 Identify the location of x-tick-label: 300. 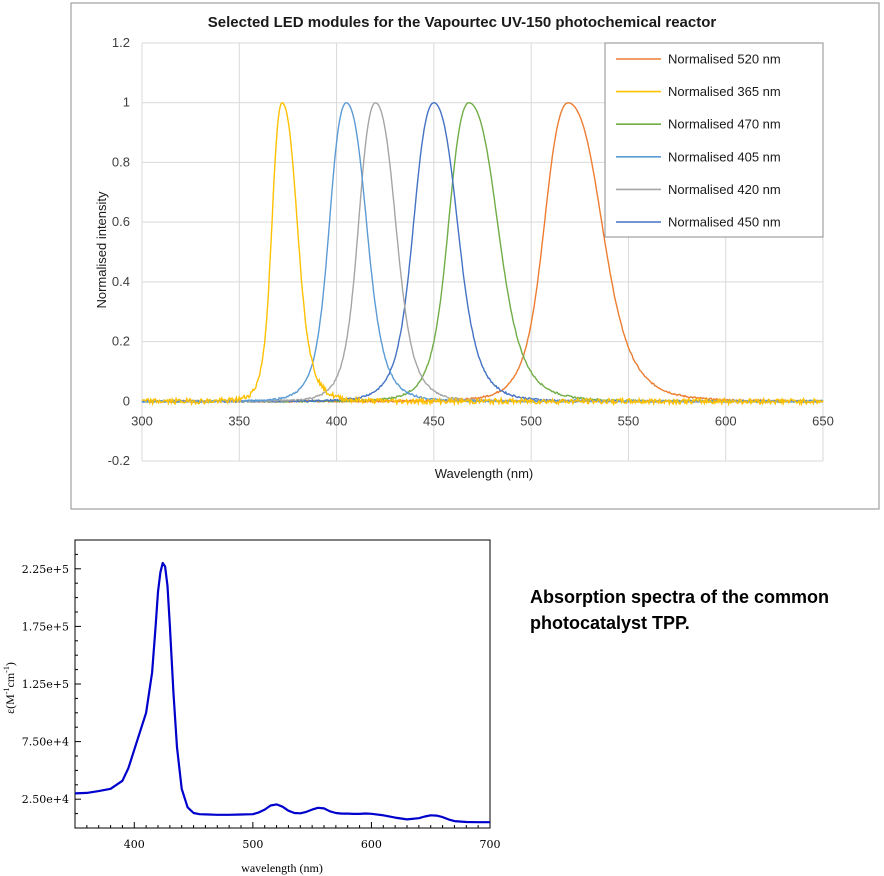
(142, 420).